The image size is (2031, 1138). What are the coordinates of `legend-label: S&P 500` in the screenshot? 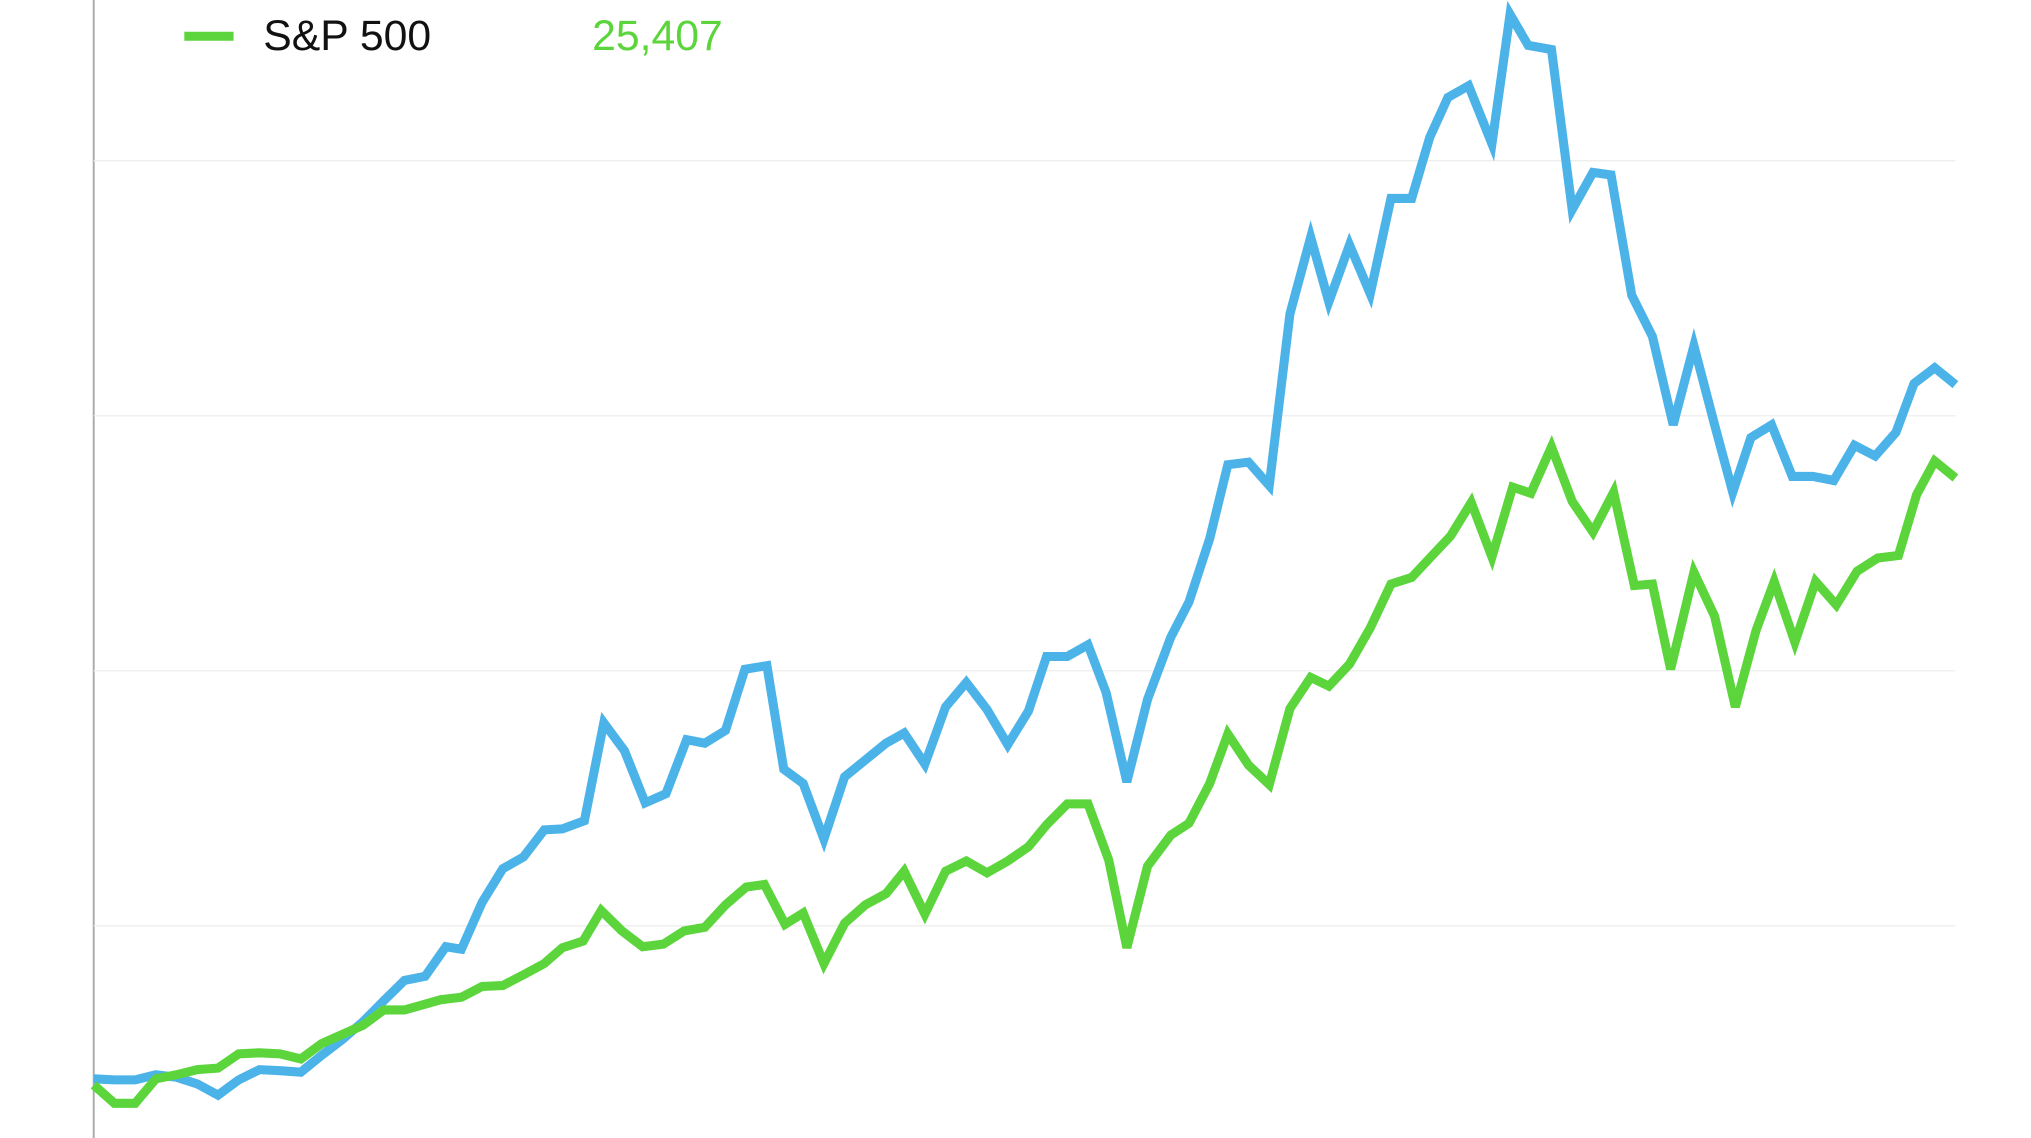 It's located at (347, 36).